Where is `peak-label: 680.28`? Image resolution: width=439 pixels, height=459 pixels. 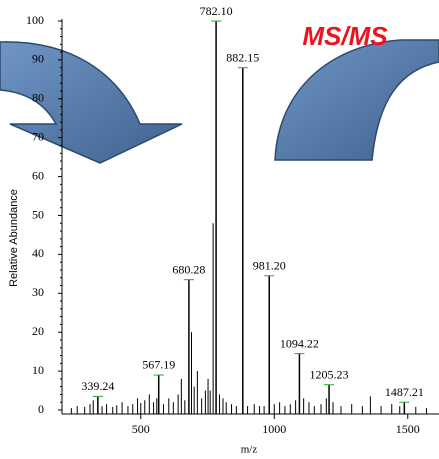
peak-label: 680.28 is located at coordinates (188, 269).